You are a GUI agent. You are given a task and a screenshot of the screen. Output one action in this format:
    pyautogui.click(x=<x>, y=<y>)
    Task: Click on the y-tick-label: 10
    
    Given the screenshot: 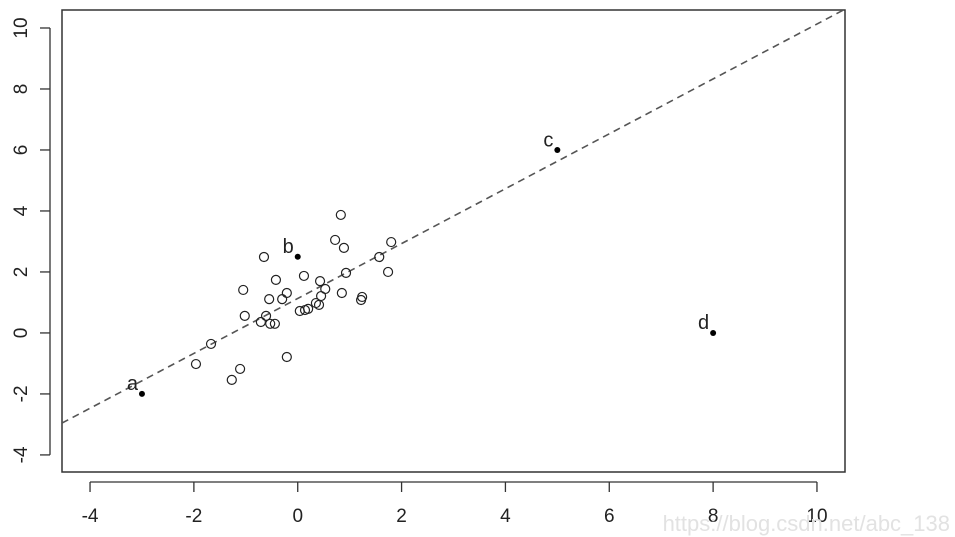 What is the action you would take?
    pyautogui.click(x=21, y=27)
    